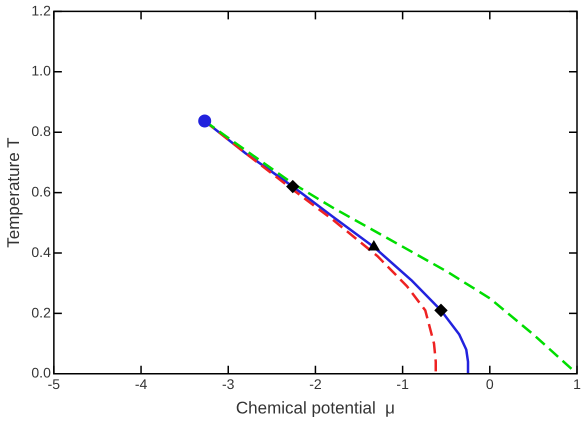 This screenshot has height=421, width=584. Describe the element at coordinates (577, 384) in the screenshot. I see `x-tick-label: 1` at that location.